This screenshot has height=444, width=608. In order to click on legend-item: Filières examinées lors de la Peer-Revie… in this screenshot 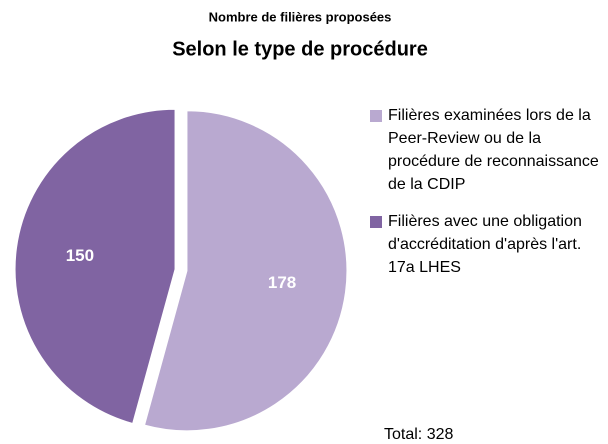, I will do `click(486, 150)`.